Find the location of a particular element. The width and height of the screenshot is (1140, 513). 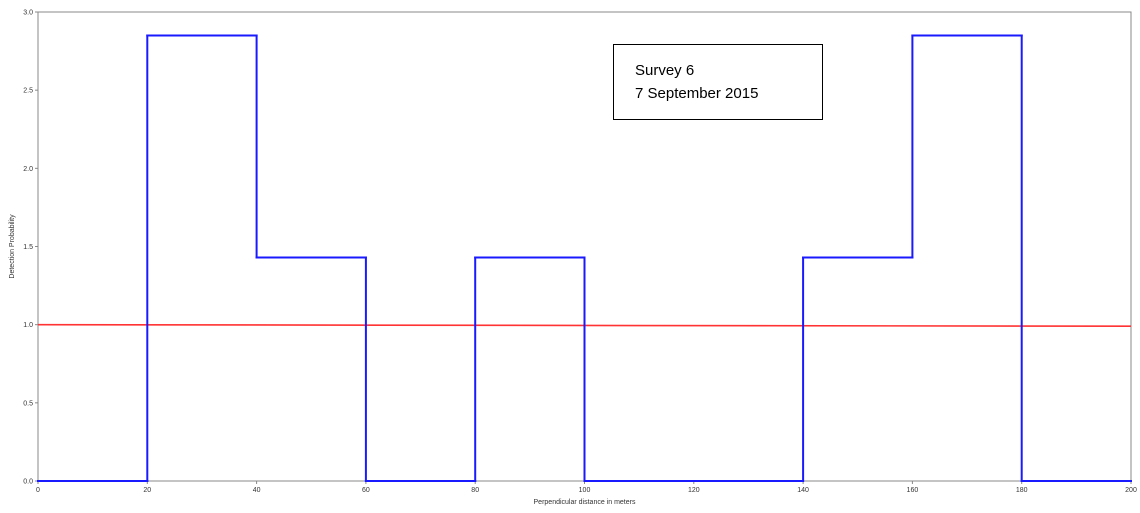

y-tick-label: 2.5 is located at coordinates (28, 91).